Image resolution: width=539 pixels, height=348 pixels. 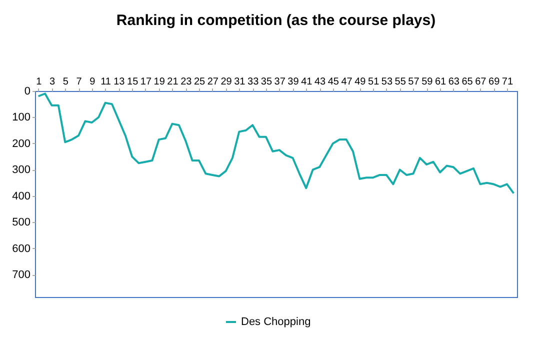 I want to click on x-tick-label: 39, so click(x=294, y=82).